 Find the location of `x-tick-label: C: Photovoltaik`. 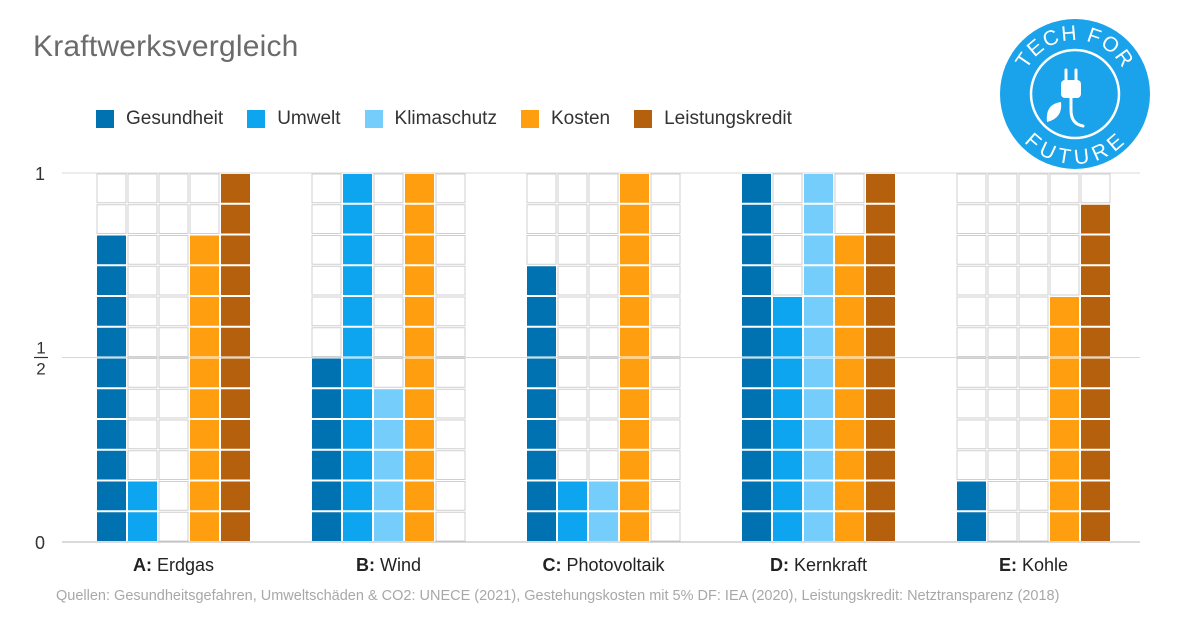

x-tick-label: C: Photovoltaik is located at coordinates (603, 565).